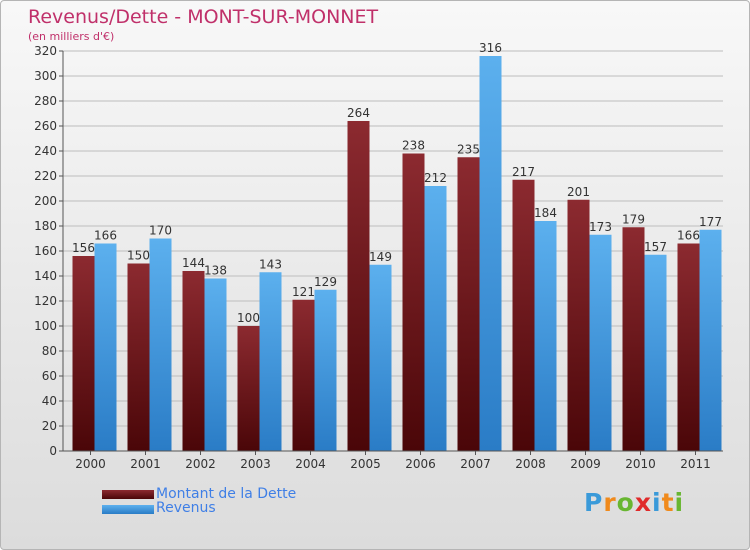 The image size is (750, 550). Describe the element at coordinates (83, 248) in the screenshot. I see `data-label-debt: 156` at that location.